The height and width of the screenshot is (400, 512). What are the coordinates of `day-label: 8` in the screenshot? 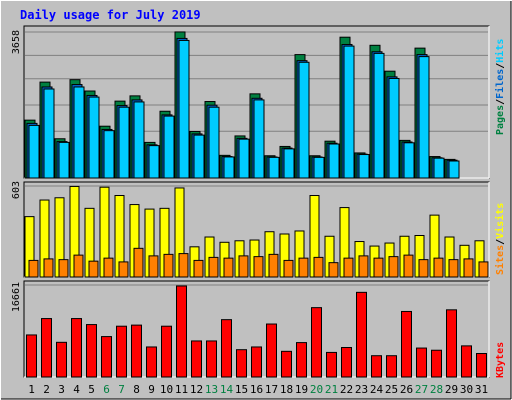 It's located at (136, 389).